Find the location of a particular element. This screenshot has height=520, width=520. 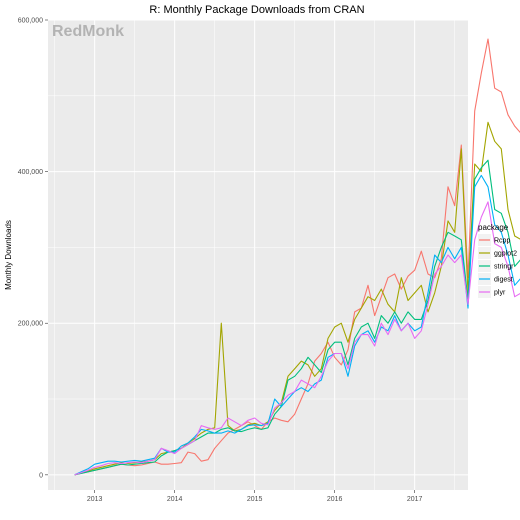

y-tick-label: 400,000 is located at coordinates (30, 172).